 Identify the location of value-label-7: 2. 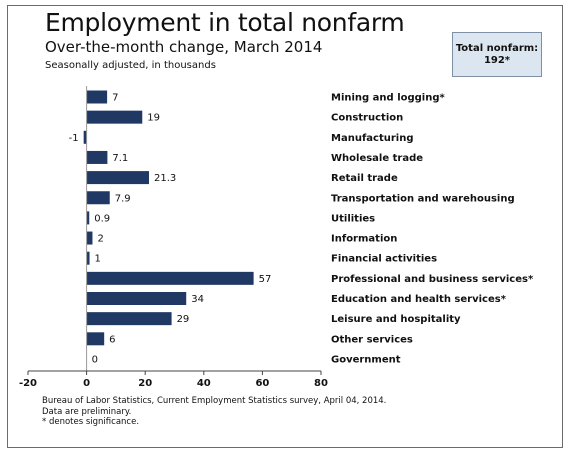
(100, 239).